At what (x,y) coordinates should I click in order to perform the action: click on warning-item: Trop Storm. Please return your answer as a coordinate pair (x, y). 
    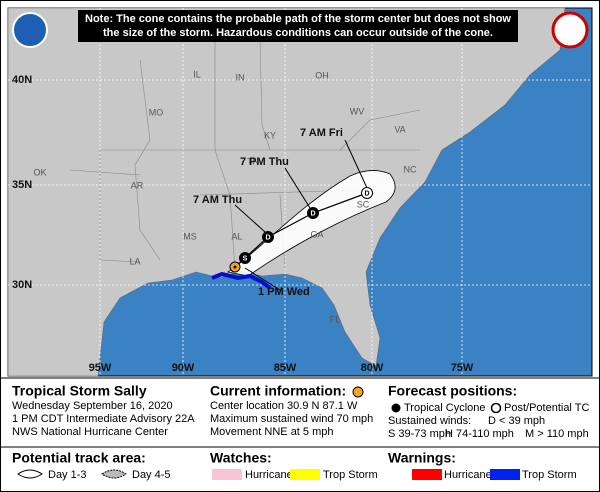
    Looking at the image, I should click on (549, 475).